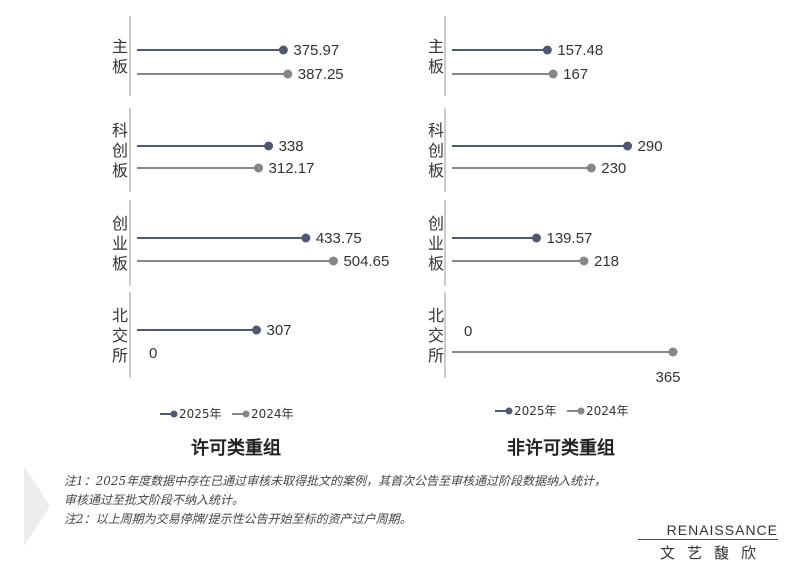 The width and height of the screenshot is (800, 570). I want to click on chart2-category-label: 北交所, so click(436, 335).